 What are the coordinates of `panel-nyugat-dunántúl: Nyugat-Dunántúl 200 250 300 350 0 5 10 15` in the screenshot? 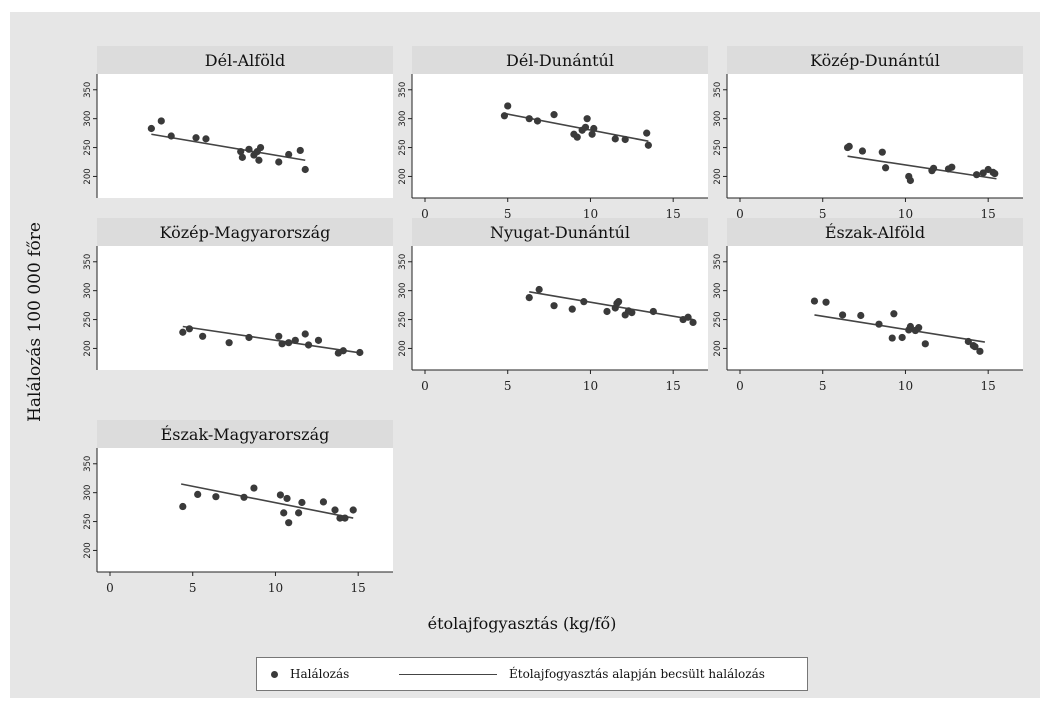 It's located at (553, 305).